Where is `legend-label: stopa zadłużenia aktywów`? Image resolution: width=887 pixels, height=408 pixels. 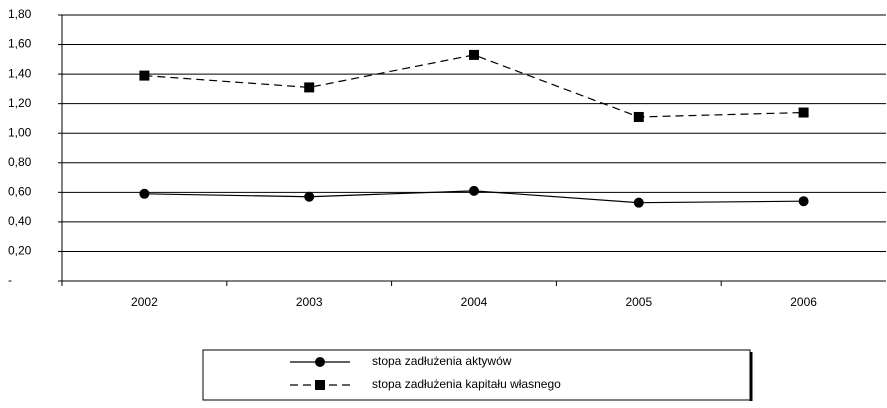 legend-label: stopa zadłużenia aktywów is located at coordinates (442, 361).